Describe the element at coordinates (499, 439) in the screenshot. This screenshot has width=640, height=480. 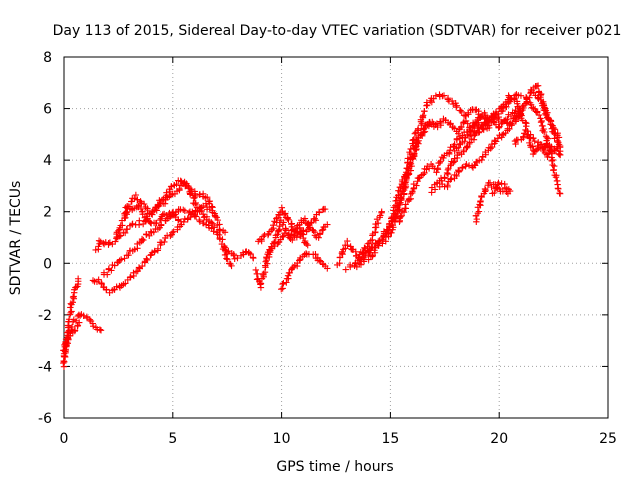
I see `x-tick-label: 20` at that location.